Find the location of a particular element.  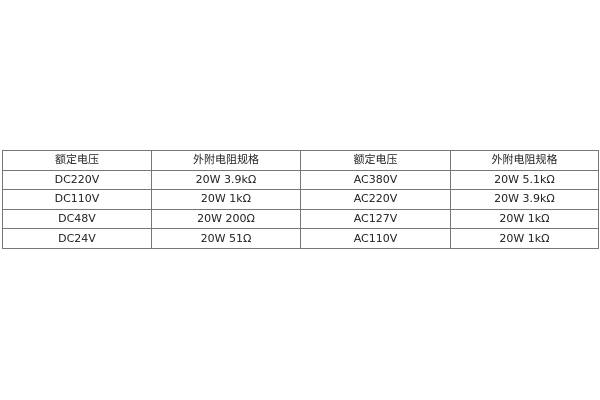

table-row: DC48V 20W 200Ω AC127V 20W 1kΩ is located at coordinates (300, 219).